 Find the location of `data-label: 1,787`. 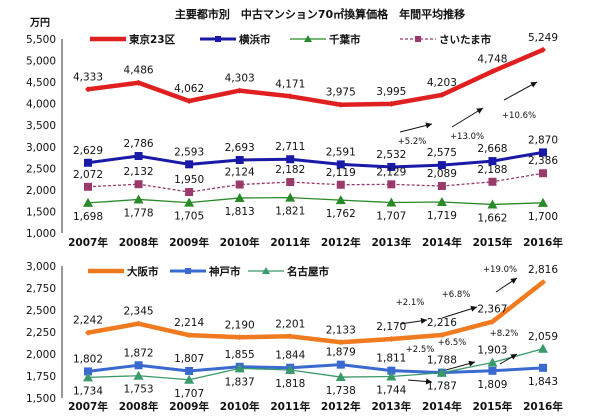

data-label: 1,787 is located at coordinates (442, 387).